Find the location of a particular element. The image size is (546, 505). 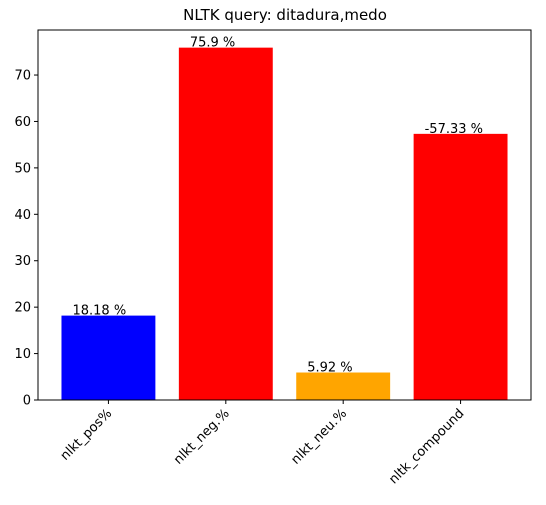

bar-value-label-0: 18.18 % is located at coordinates (99, 311).